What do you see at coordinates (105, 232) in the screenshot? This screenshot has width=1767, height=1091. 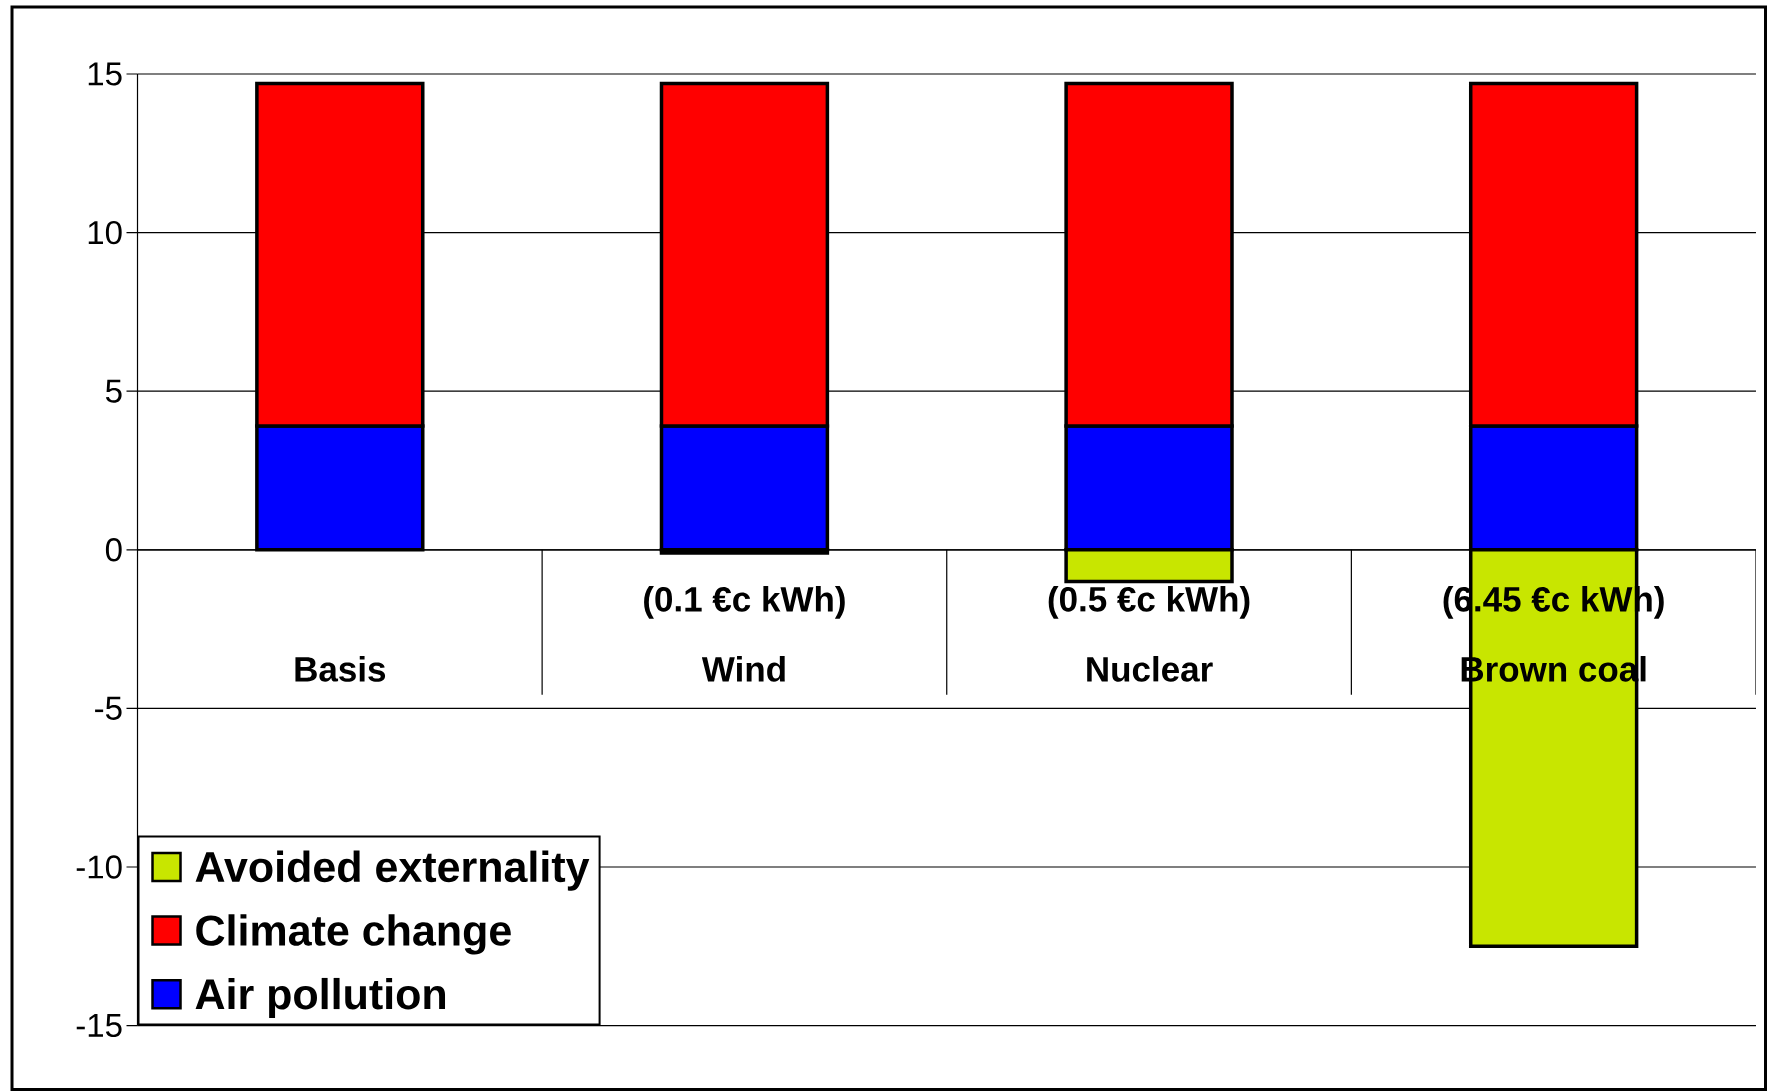 I see `y-tick-label: 10` at bounding box center [105, 232].